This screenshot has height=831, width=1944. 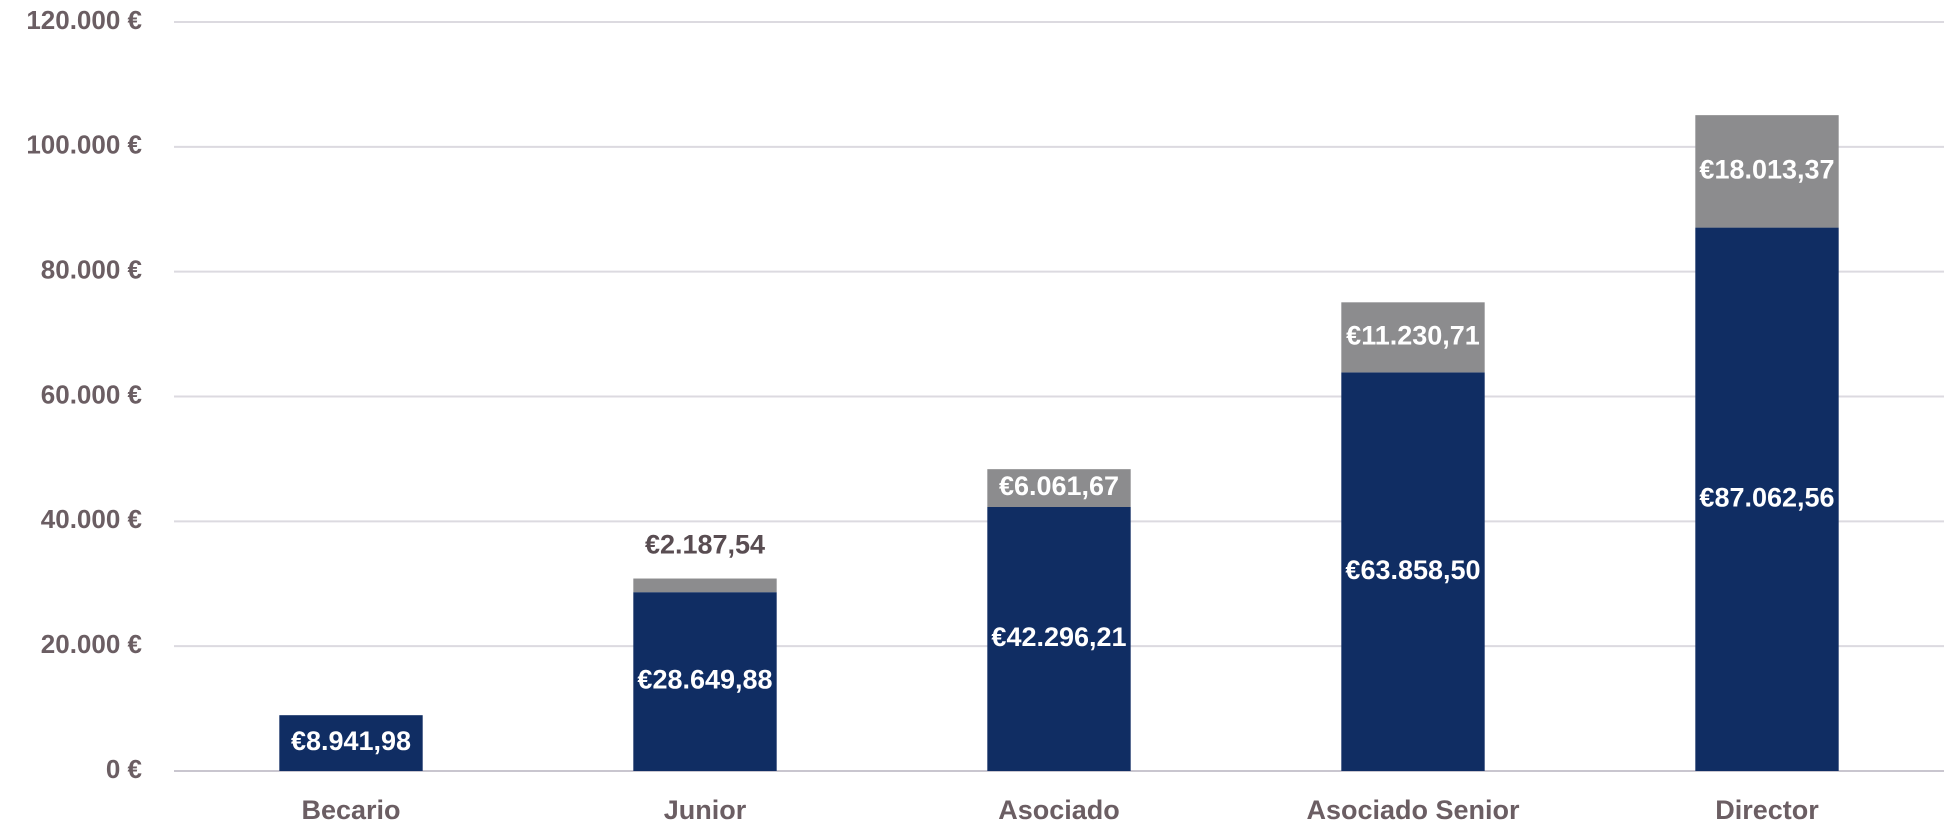 What do you see at coordinates (91, 519) in the screenshot?
I see `y-tick-label: 40.000 €` at bounding box center [91, 519].